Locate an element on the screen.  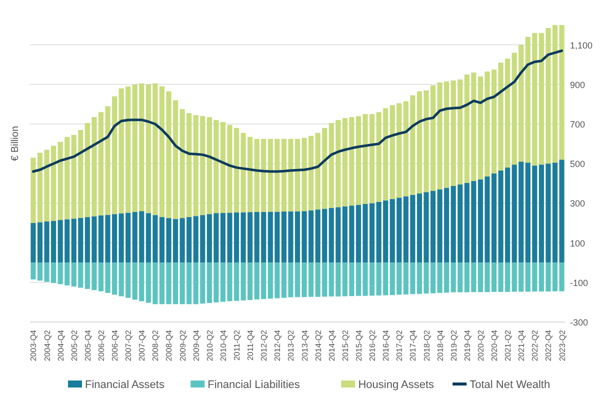
x-tick-label: 2015-Q4 is located at coordinates (359, 345).